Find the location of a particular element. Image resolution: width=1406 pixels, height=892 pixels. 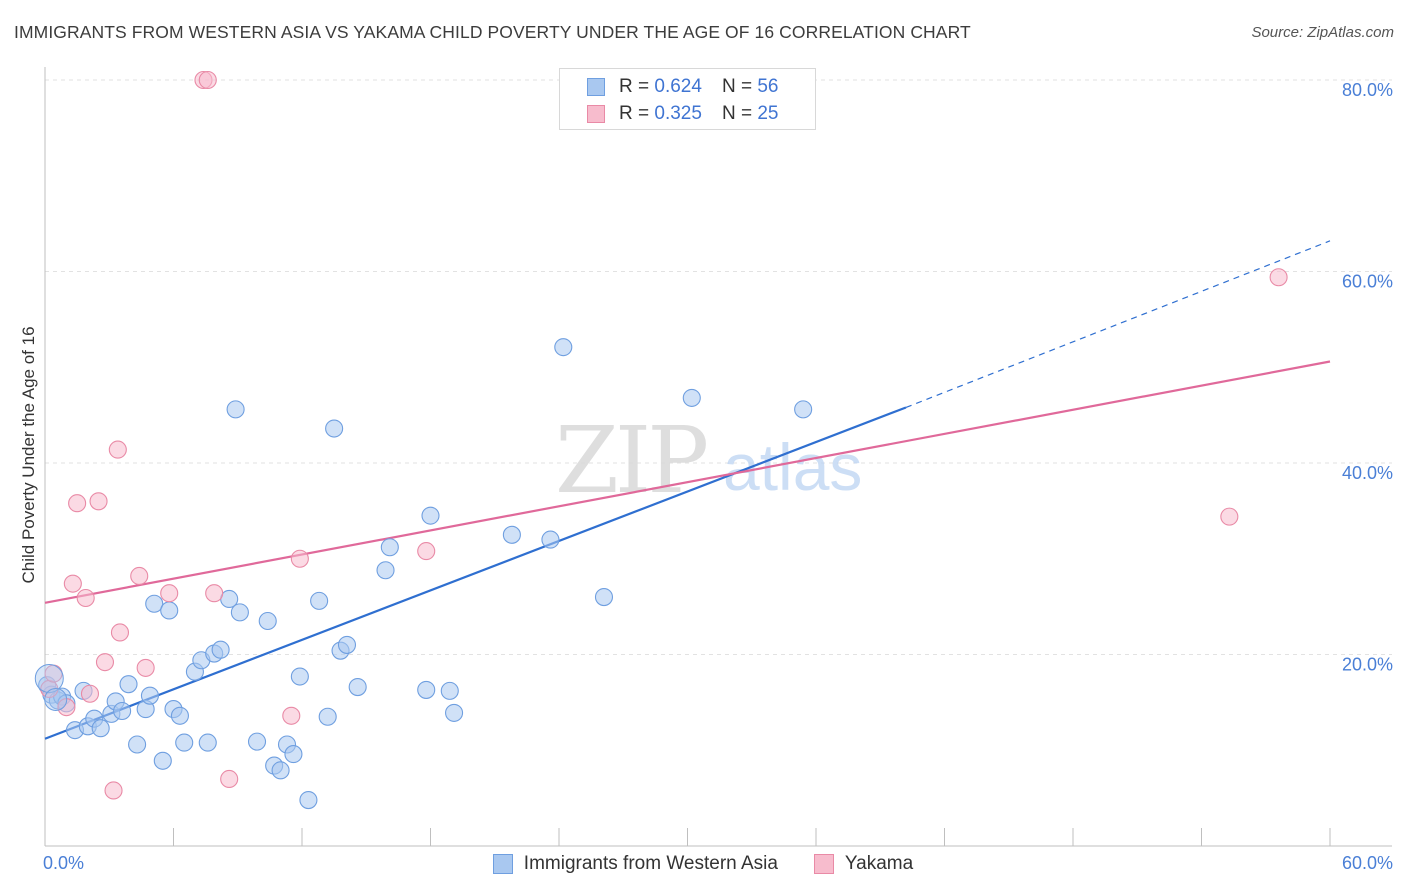

trend-line-western-asia-extension is located at coordinates (1118, 324).